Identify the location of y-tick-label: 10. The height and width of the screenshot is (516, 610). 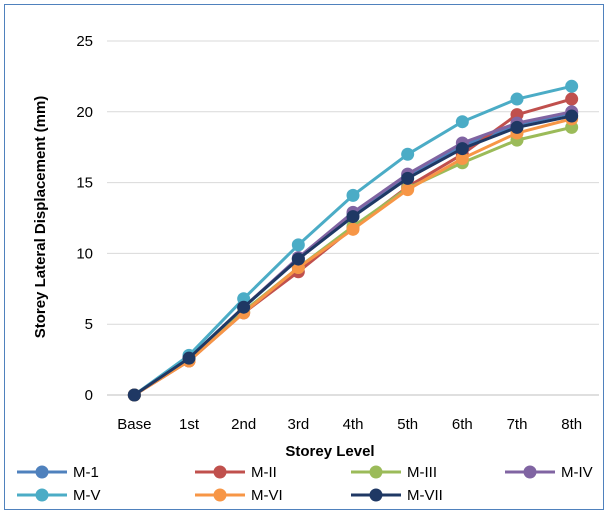
(84, 253).